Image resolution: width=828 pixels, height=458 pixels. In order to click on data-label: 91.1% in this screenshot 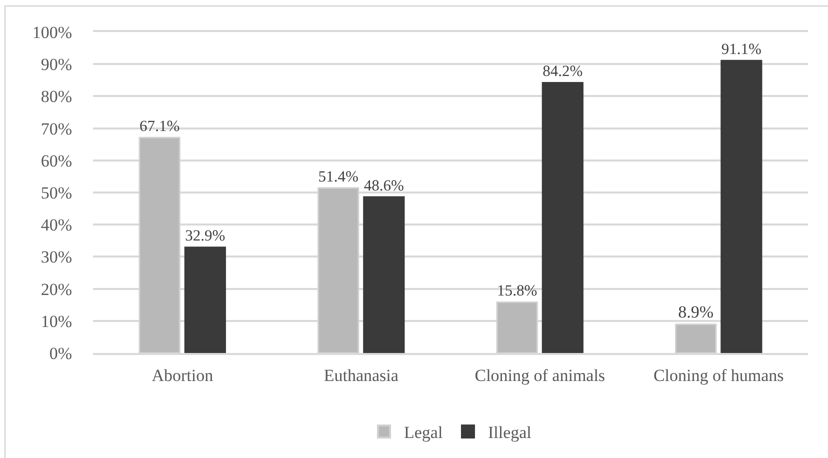, I will do `click(741, 49)`.